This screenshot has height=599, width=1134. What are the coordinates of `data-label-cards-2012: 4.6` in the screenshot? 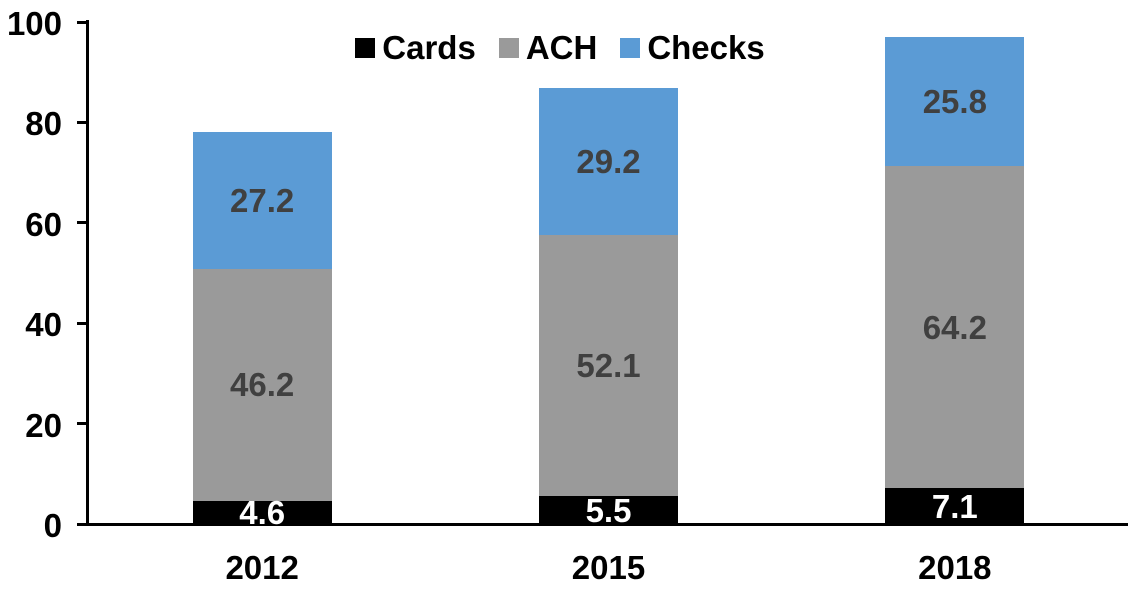 It's located at (262, 512).